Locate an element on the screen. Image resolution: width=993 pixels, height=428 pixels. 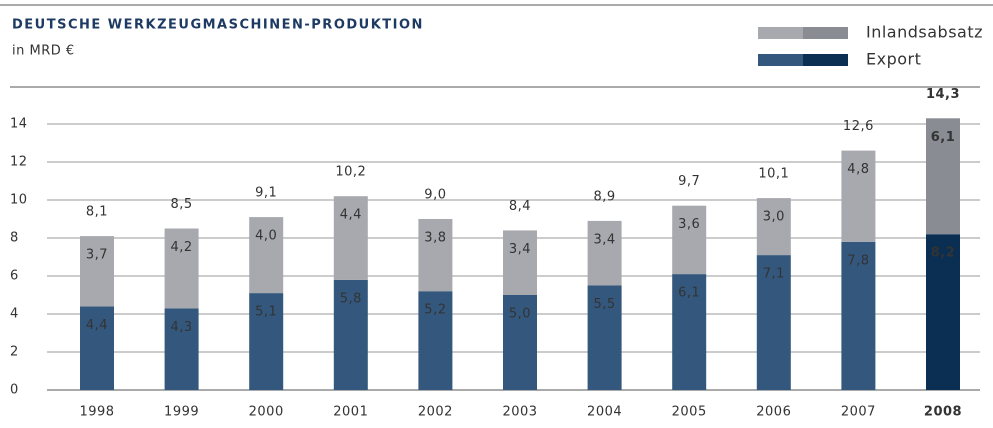
x-tick-label: 2006 is located at coordinates (773, 412).